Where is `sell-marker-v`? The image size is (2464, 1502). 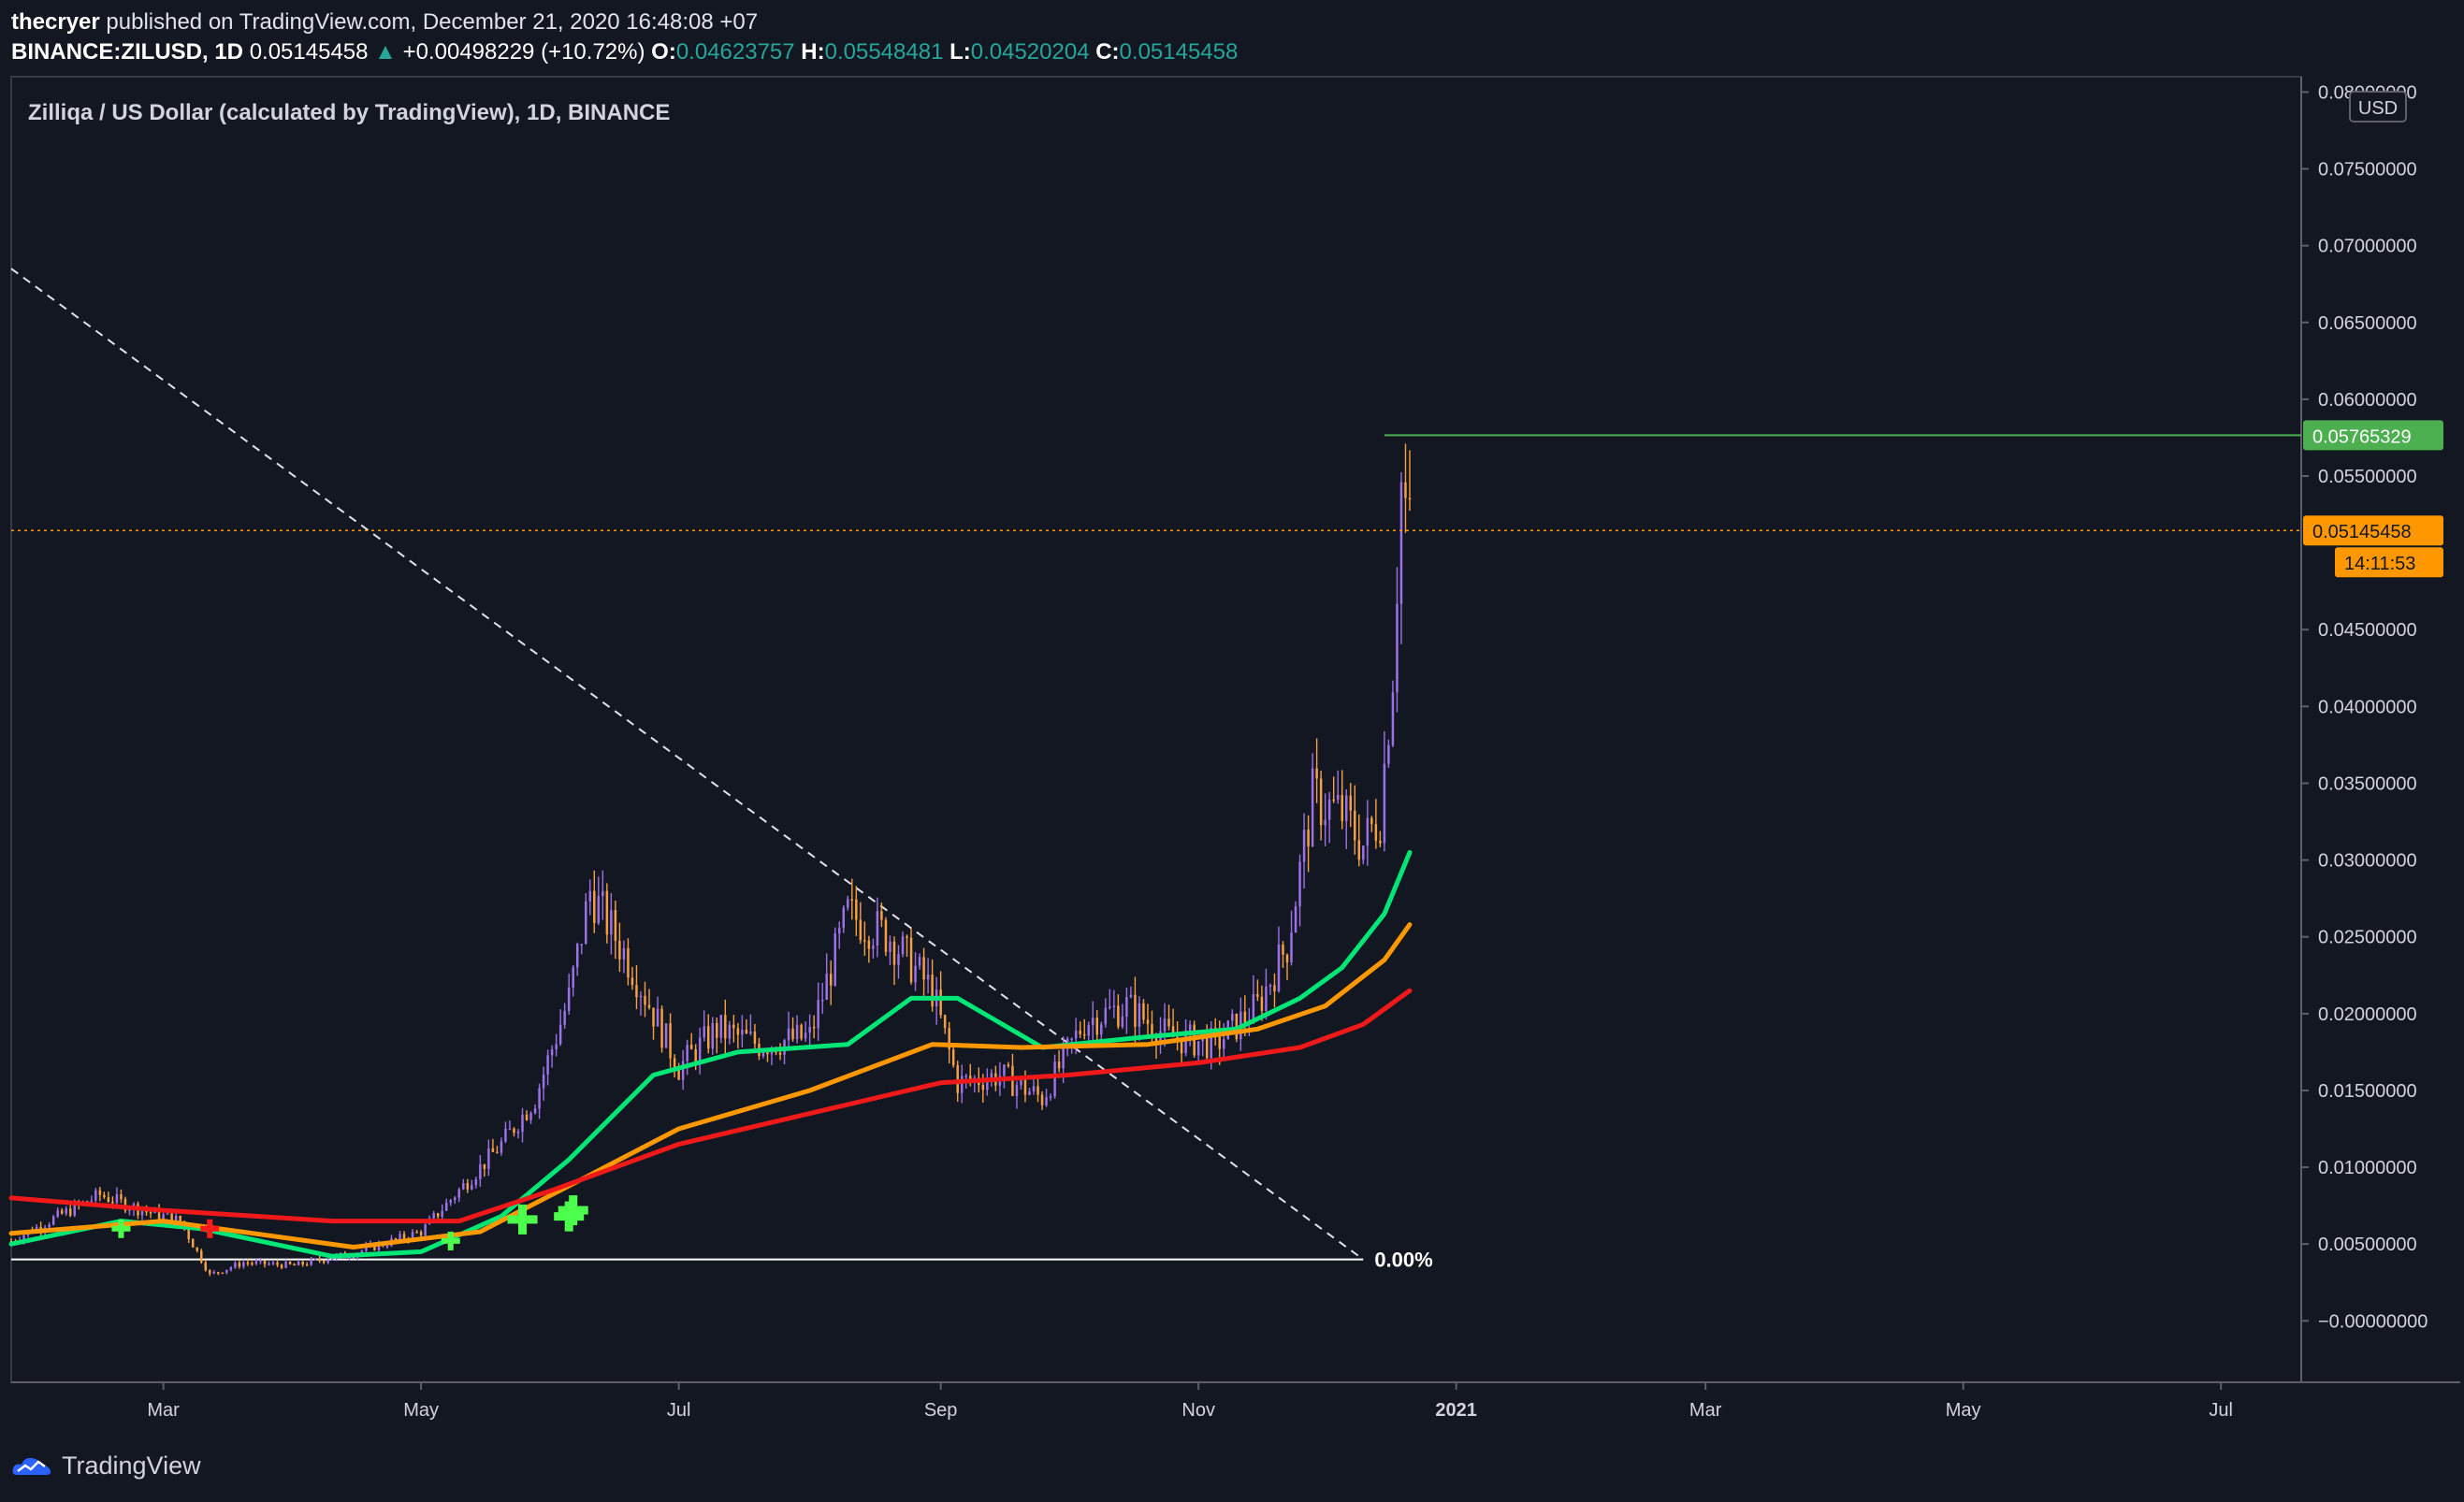 sell-marker-v is located at coordinates (210, 1228).